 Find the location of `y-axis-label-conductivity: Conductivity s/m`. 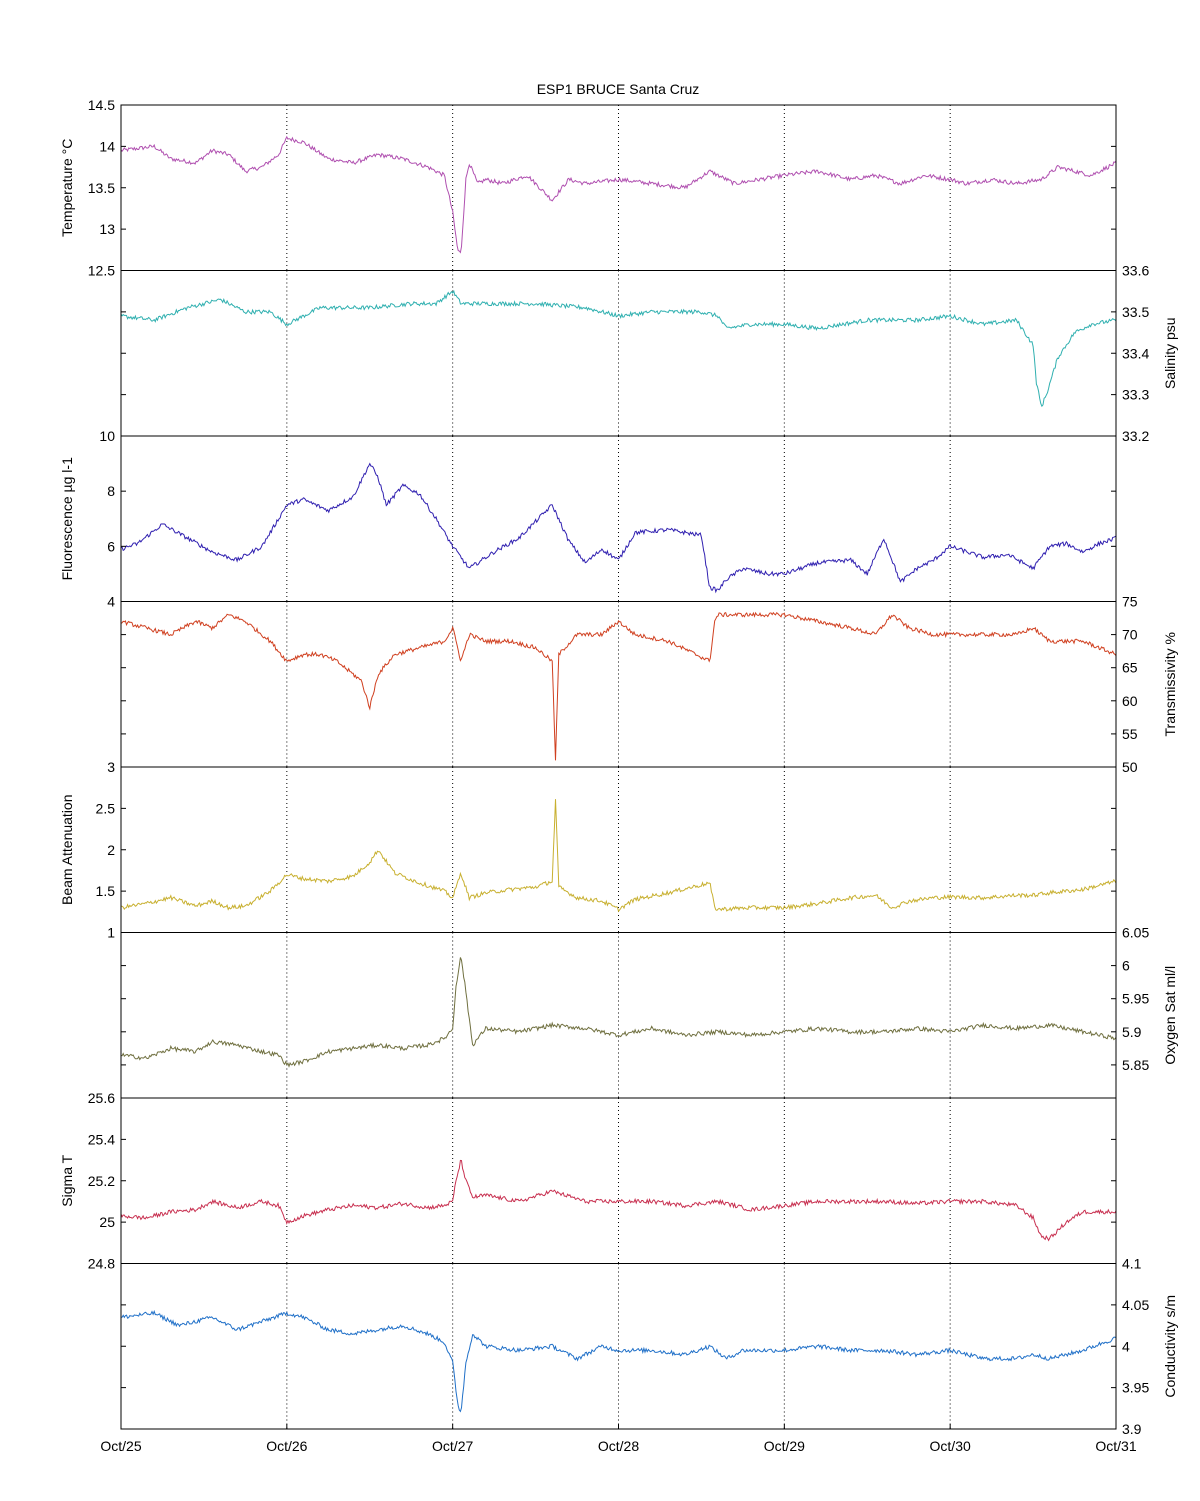

y-axis-label-conductivity: Conductivity s/m is located at coordinates (1170, 1346).